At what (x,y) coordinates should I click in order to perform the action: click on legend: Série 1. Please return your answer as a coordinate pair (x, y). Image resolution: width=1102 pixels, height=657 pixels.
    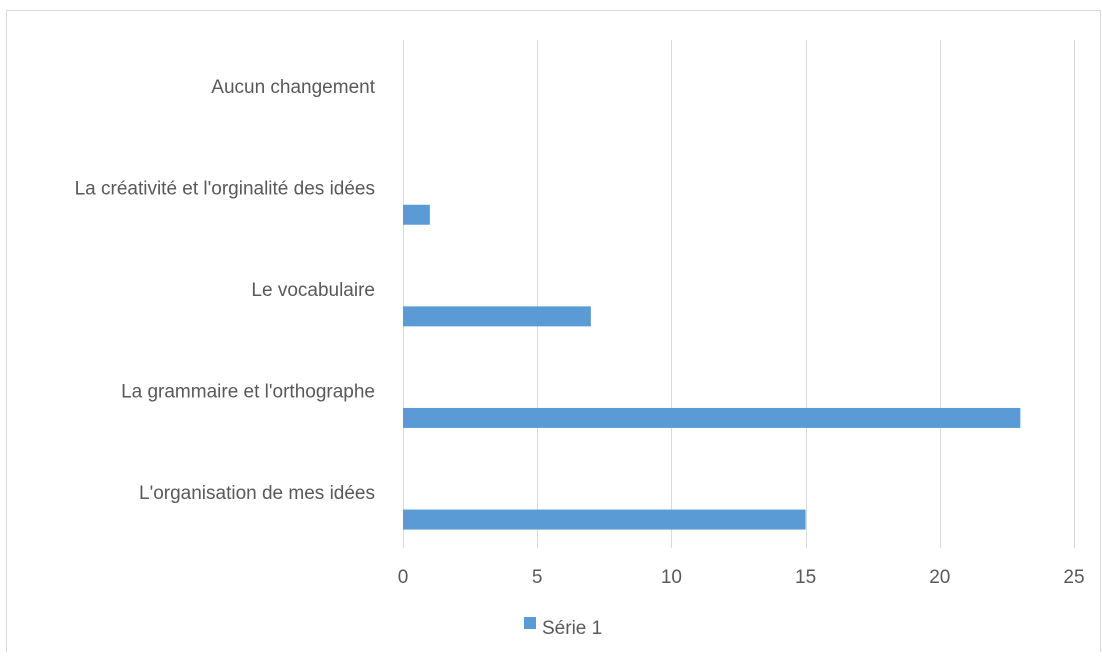
    Looking at the image, I should click on (563, 628).